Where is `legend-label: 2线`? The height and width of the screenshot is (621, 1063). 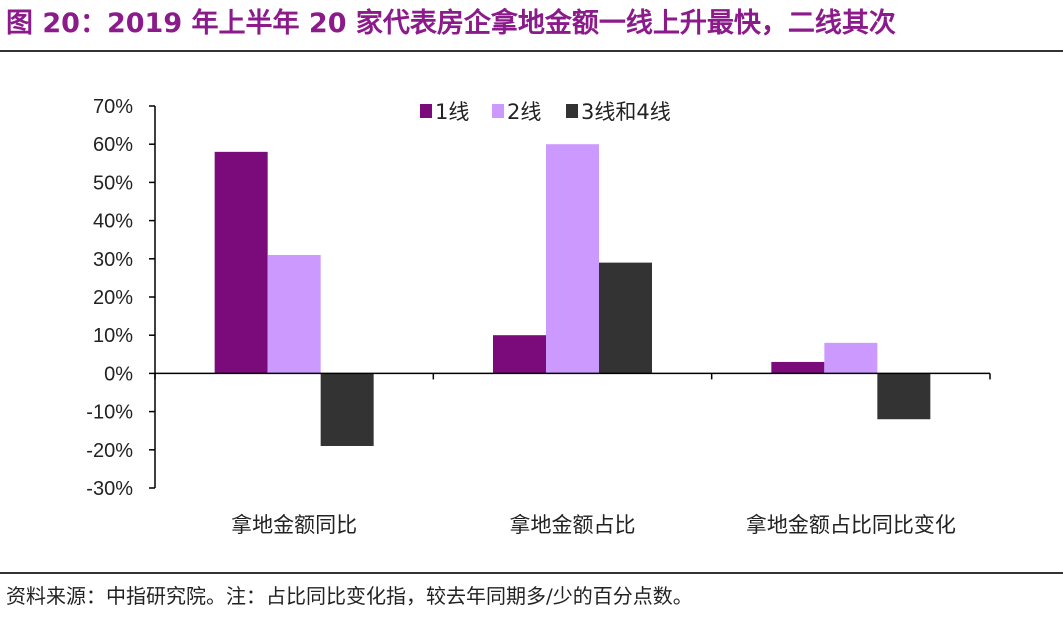 legend-label: 2线 is located at coordinates (524, 112).